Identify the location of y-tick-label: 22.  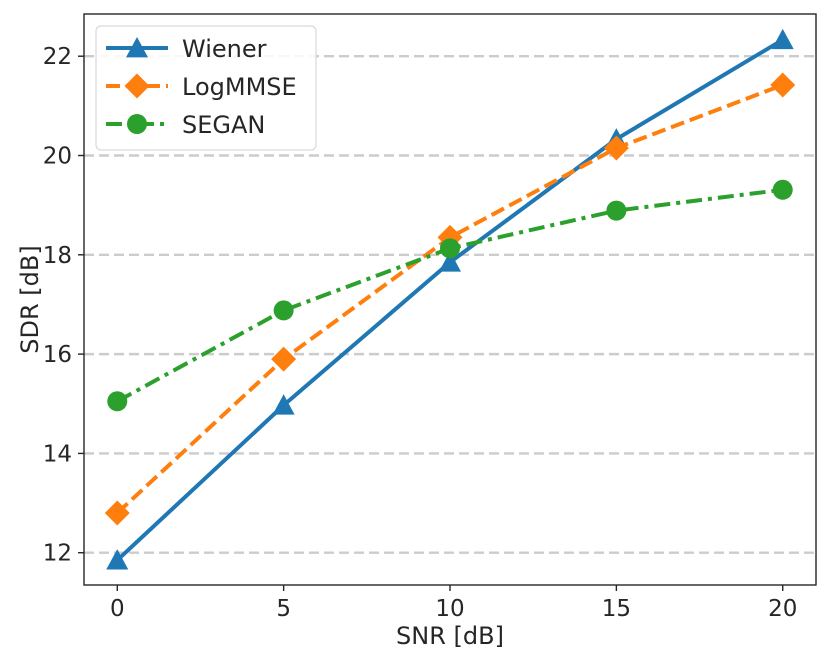
(57, 57).